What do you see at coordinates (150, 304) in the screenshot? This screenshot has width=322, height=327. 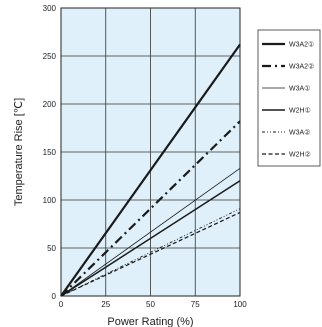 I see `x-tick-label: 50` at bounding box center [150, 304].